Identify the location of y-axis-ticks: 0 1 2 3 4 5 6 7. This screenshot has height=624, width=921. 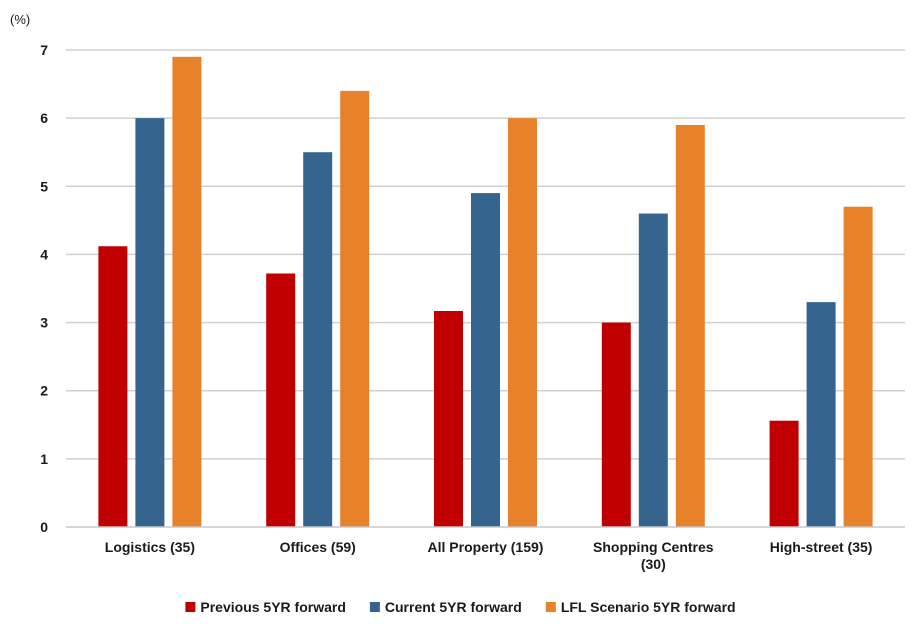
(44, 288).